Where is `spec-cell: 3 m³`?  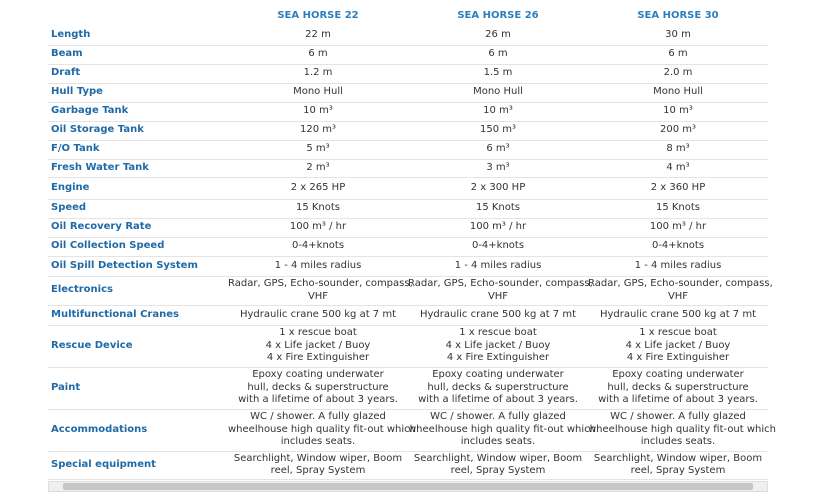
spec-cell: 3 m³ is located at coordinates (498, 168).